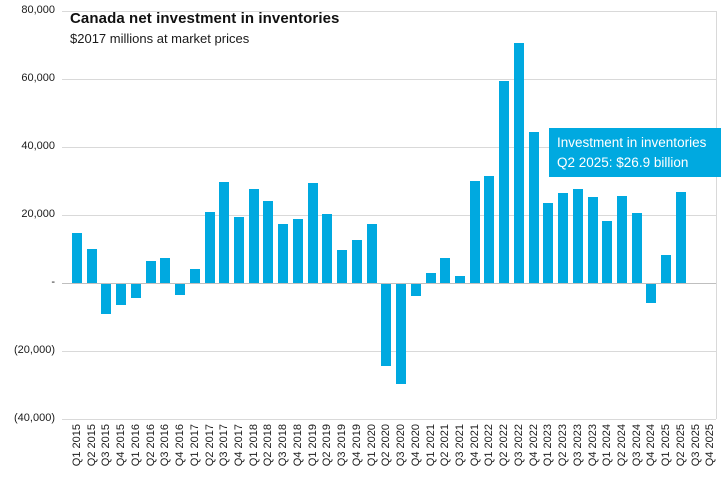 This screenshot has height=481, width=721. I want to click on bar-q1-2025, so click(666, 269).